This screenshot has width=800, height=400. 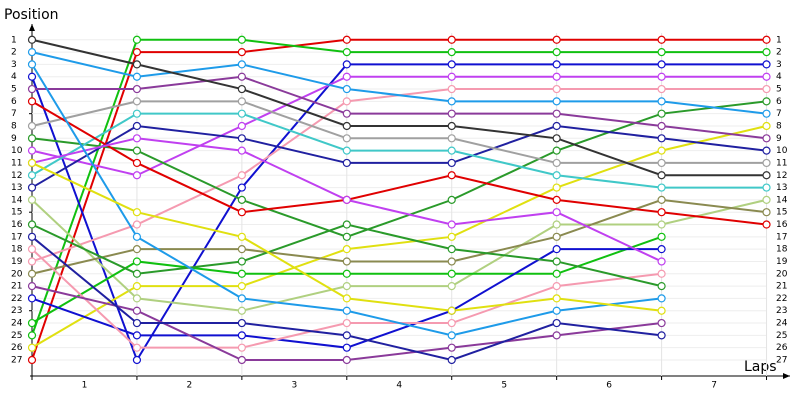 What do you see at coordinates (504, 386) in the screenshot?
I see `x-tick-label: 5` at bounding box center [504, 386].